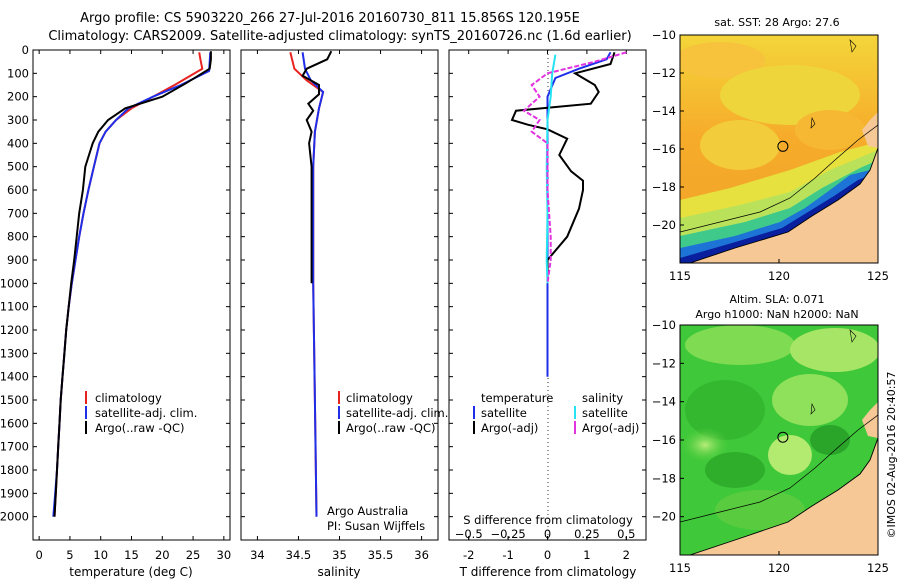 The height and width of the screenshot is (580, 900). What do you see at coordinates (299, 555) in the screenshot?
I see `x-tick-label: 34.5` at bounding box center [299, 555].